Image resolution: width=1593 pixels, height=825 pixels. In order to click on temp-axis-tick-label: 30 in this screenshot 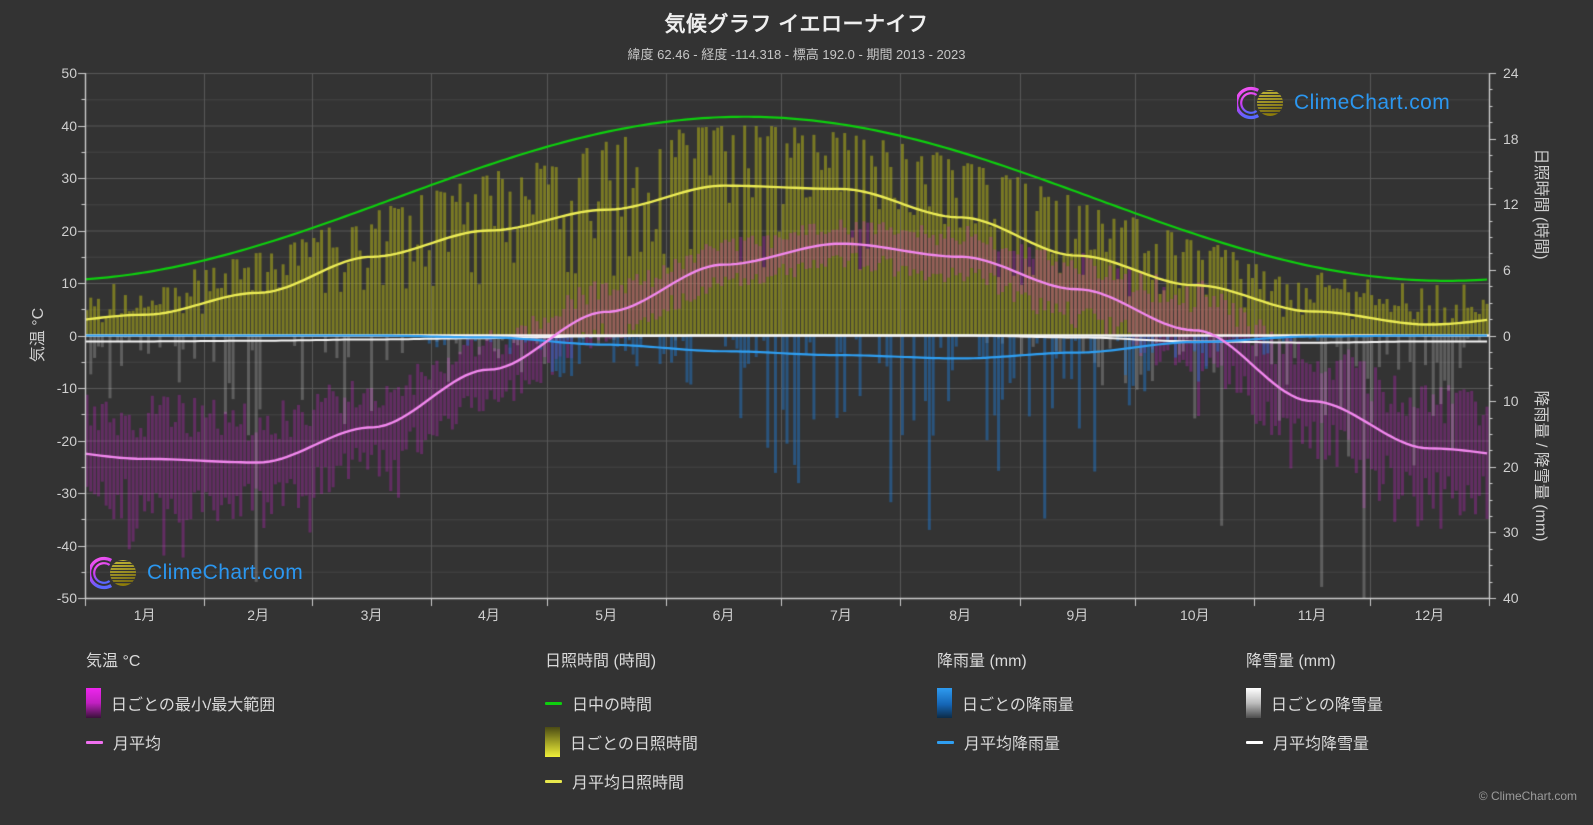, I will do `click(69, 178)`.